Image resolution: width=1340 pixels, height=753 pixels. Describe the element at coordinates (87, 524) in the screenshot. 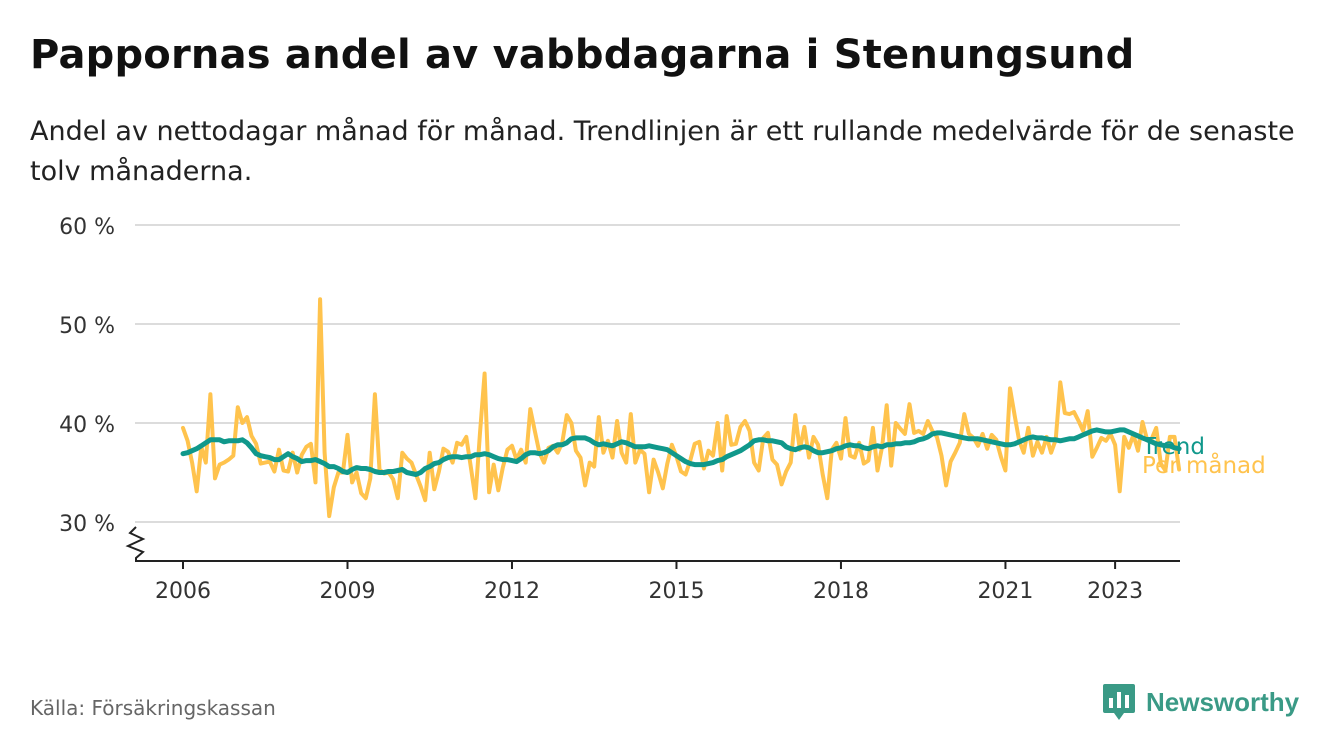

I see `y-tick-label: 30 %` at that location.